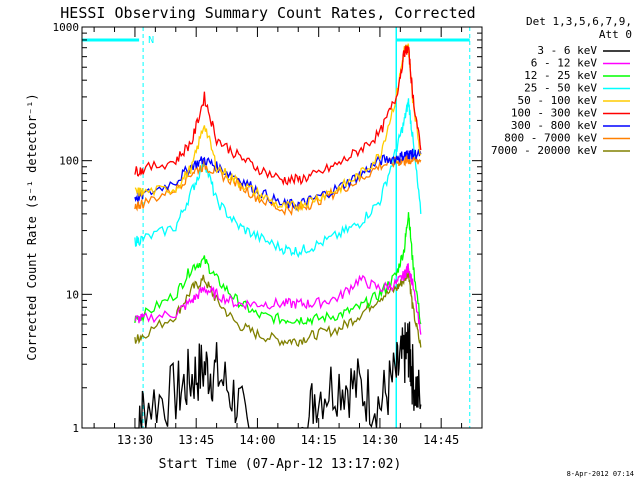  What do you see at coordinates (72, 294) in the screenshot?
I see `y-tick-label: 10` at bounding box center [72, 294].